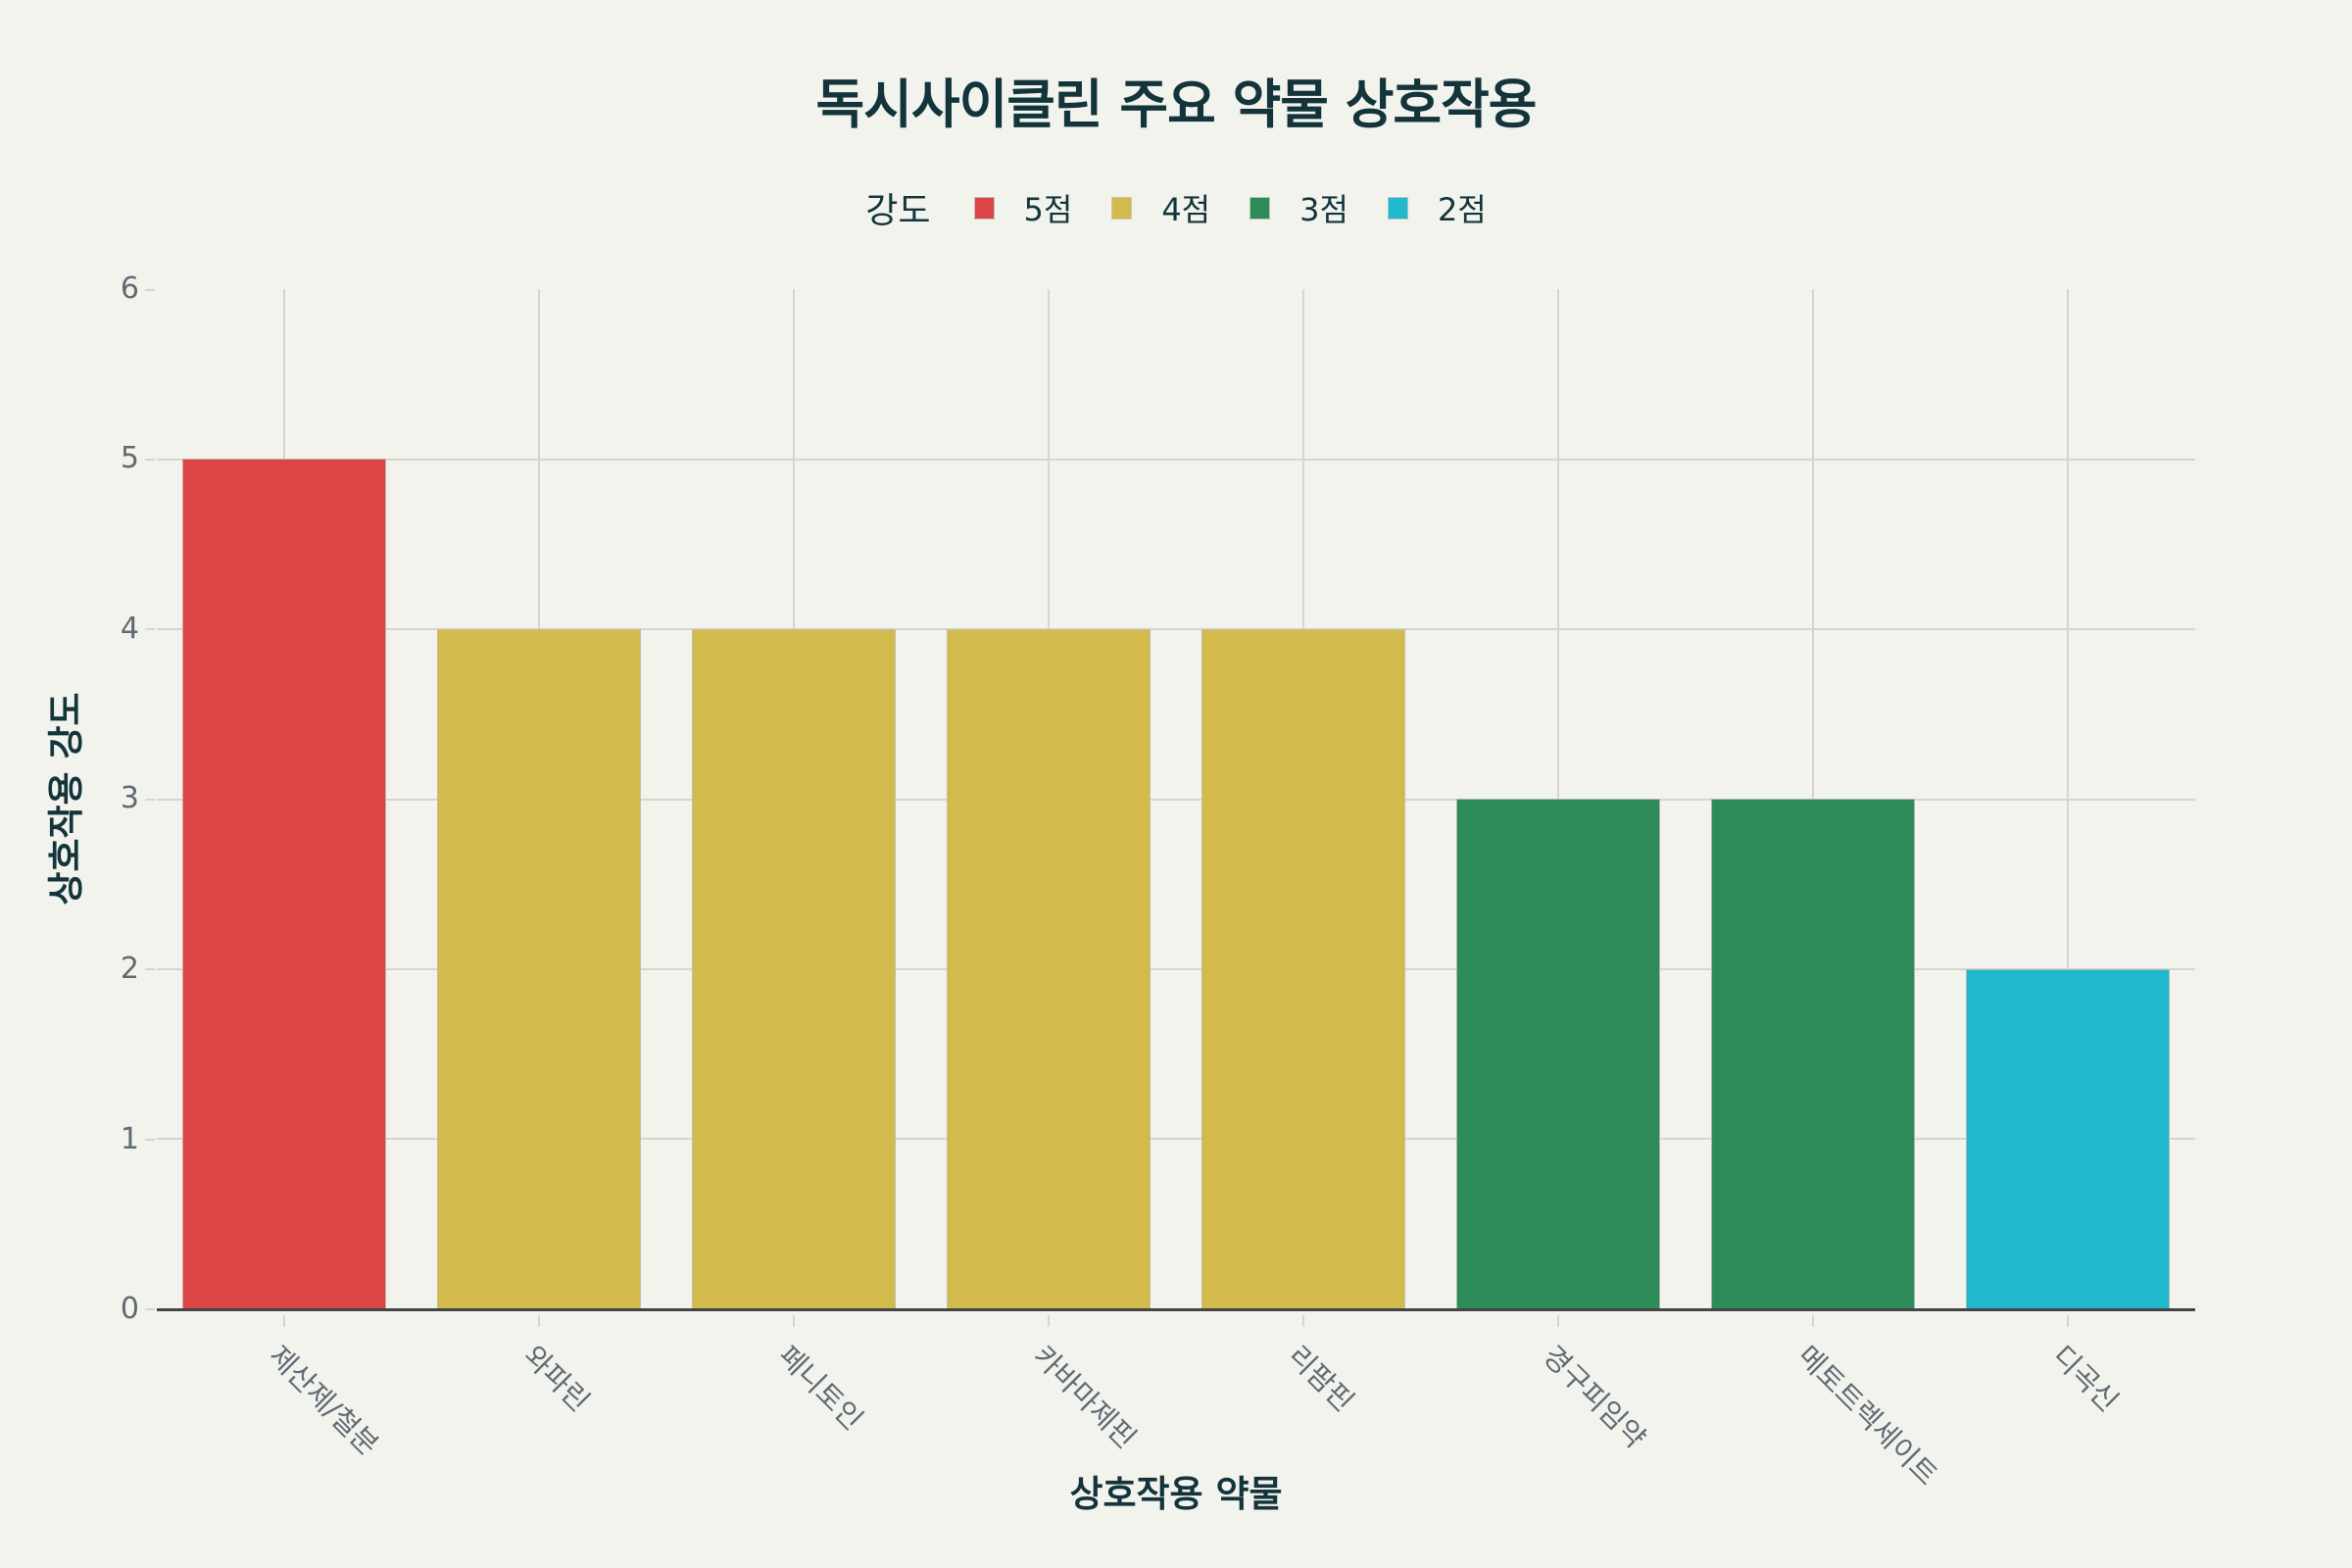 The image size is (2352, 1568). What do you see at coordinates (129, 458) in the screenshot?
I see `y-tick-label: 5` at bounding box center [129, 458].